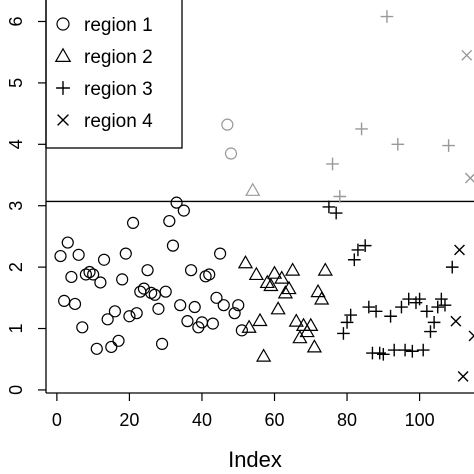 The image size is (474, 474). I want to click on legend-label: region 2, so click(118, 57).